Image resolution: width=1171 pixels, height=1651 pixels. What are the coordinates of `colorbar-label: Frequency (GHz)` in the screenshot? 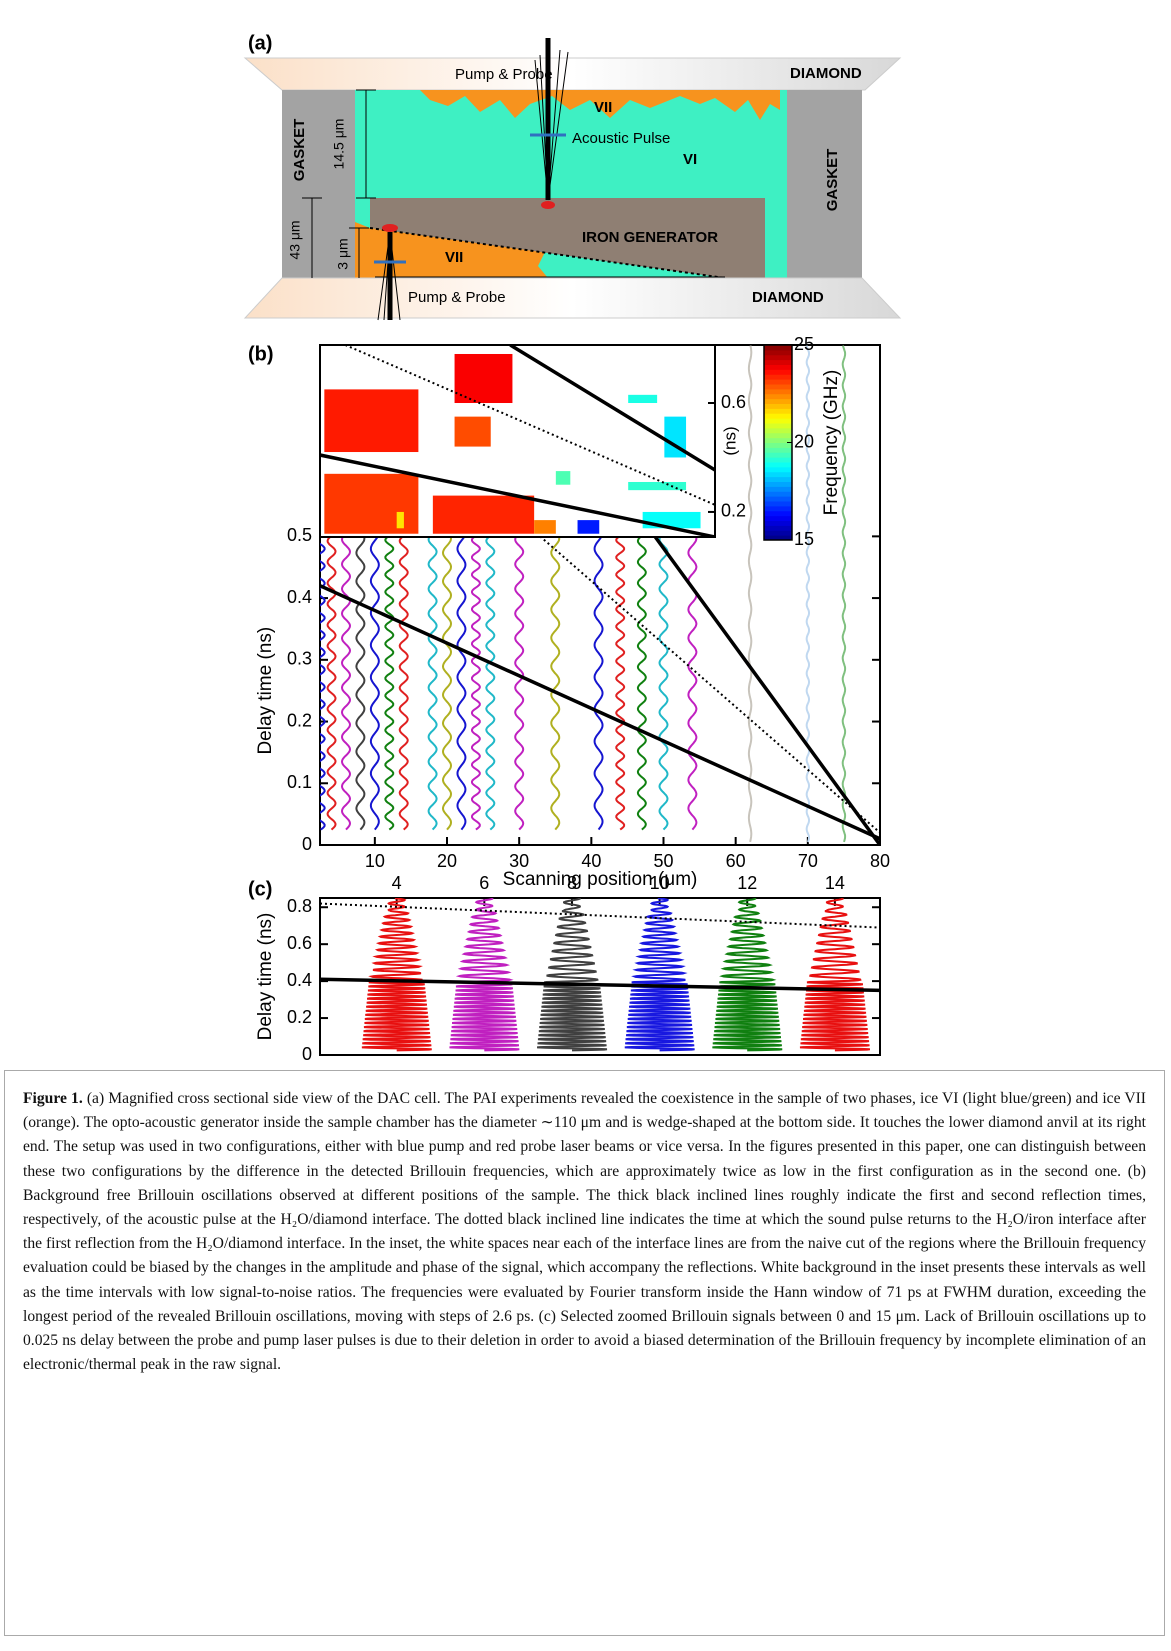 It's located at (831, 443).